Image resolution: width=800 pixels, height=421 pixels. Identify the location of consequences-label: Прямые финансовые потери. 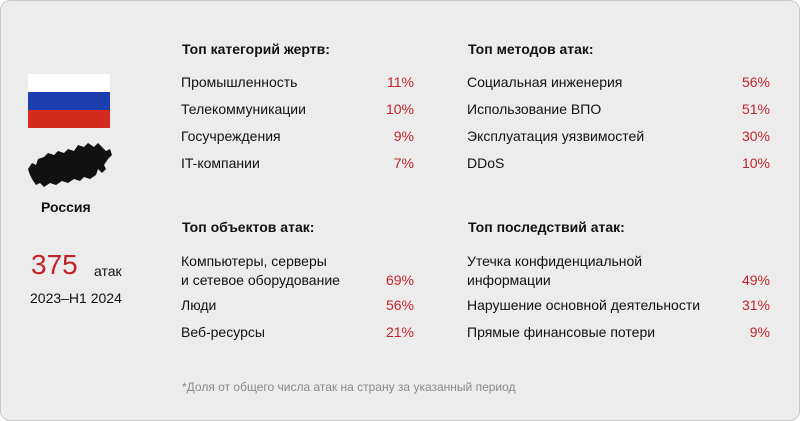
(561, 332).